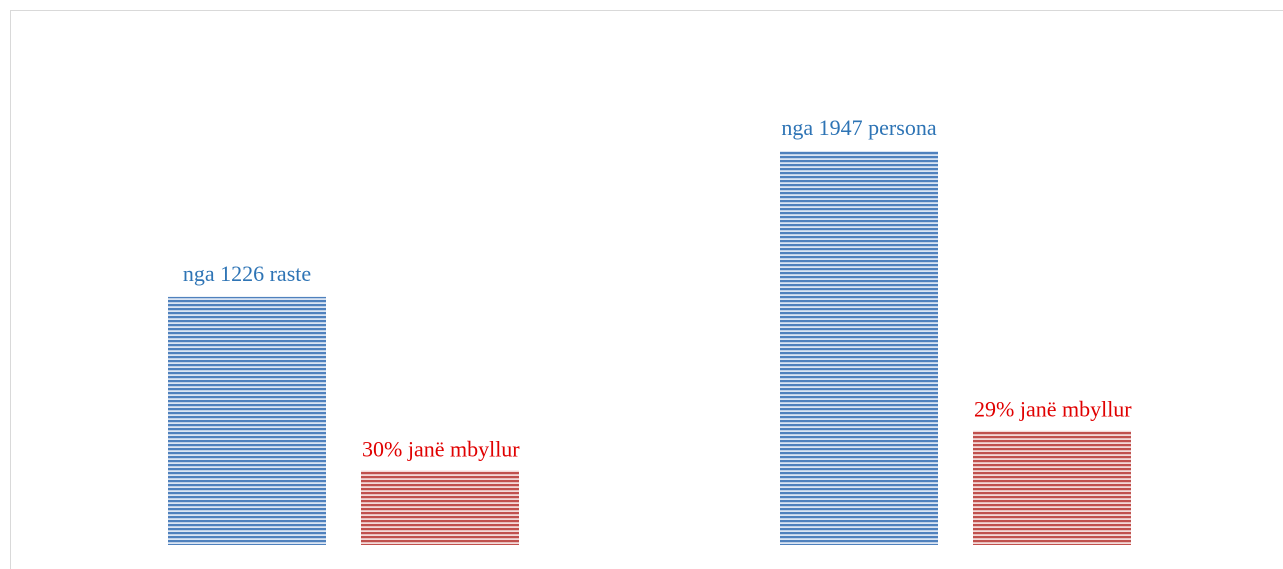 The image size is (1283, 569). Describe the element at coordinates (247, 273) in the screenshot. I see `data-label: nga 1226 raste` at that location.